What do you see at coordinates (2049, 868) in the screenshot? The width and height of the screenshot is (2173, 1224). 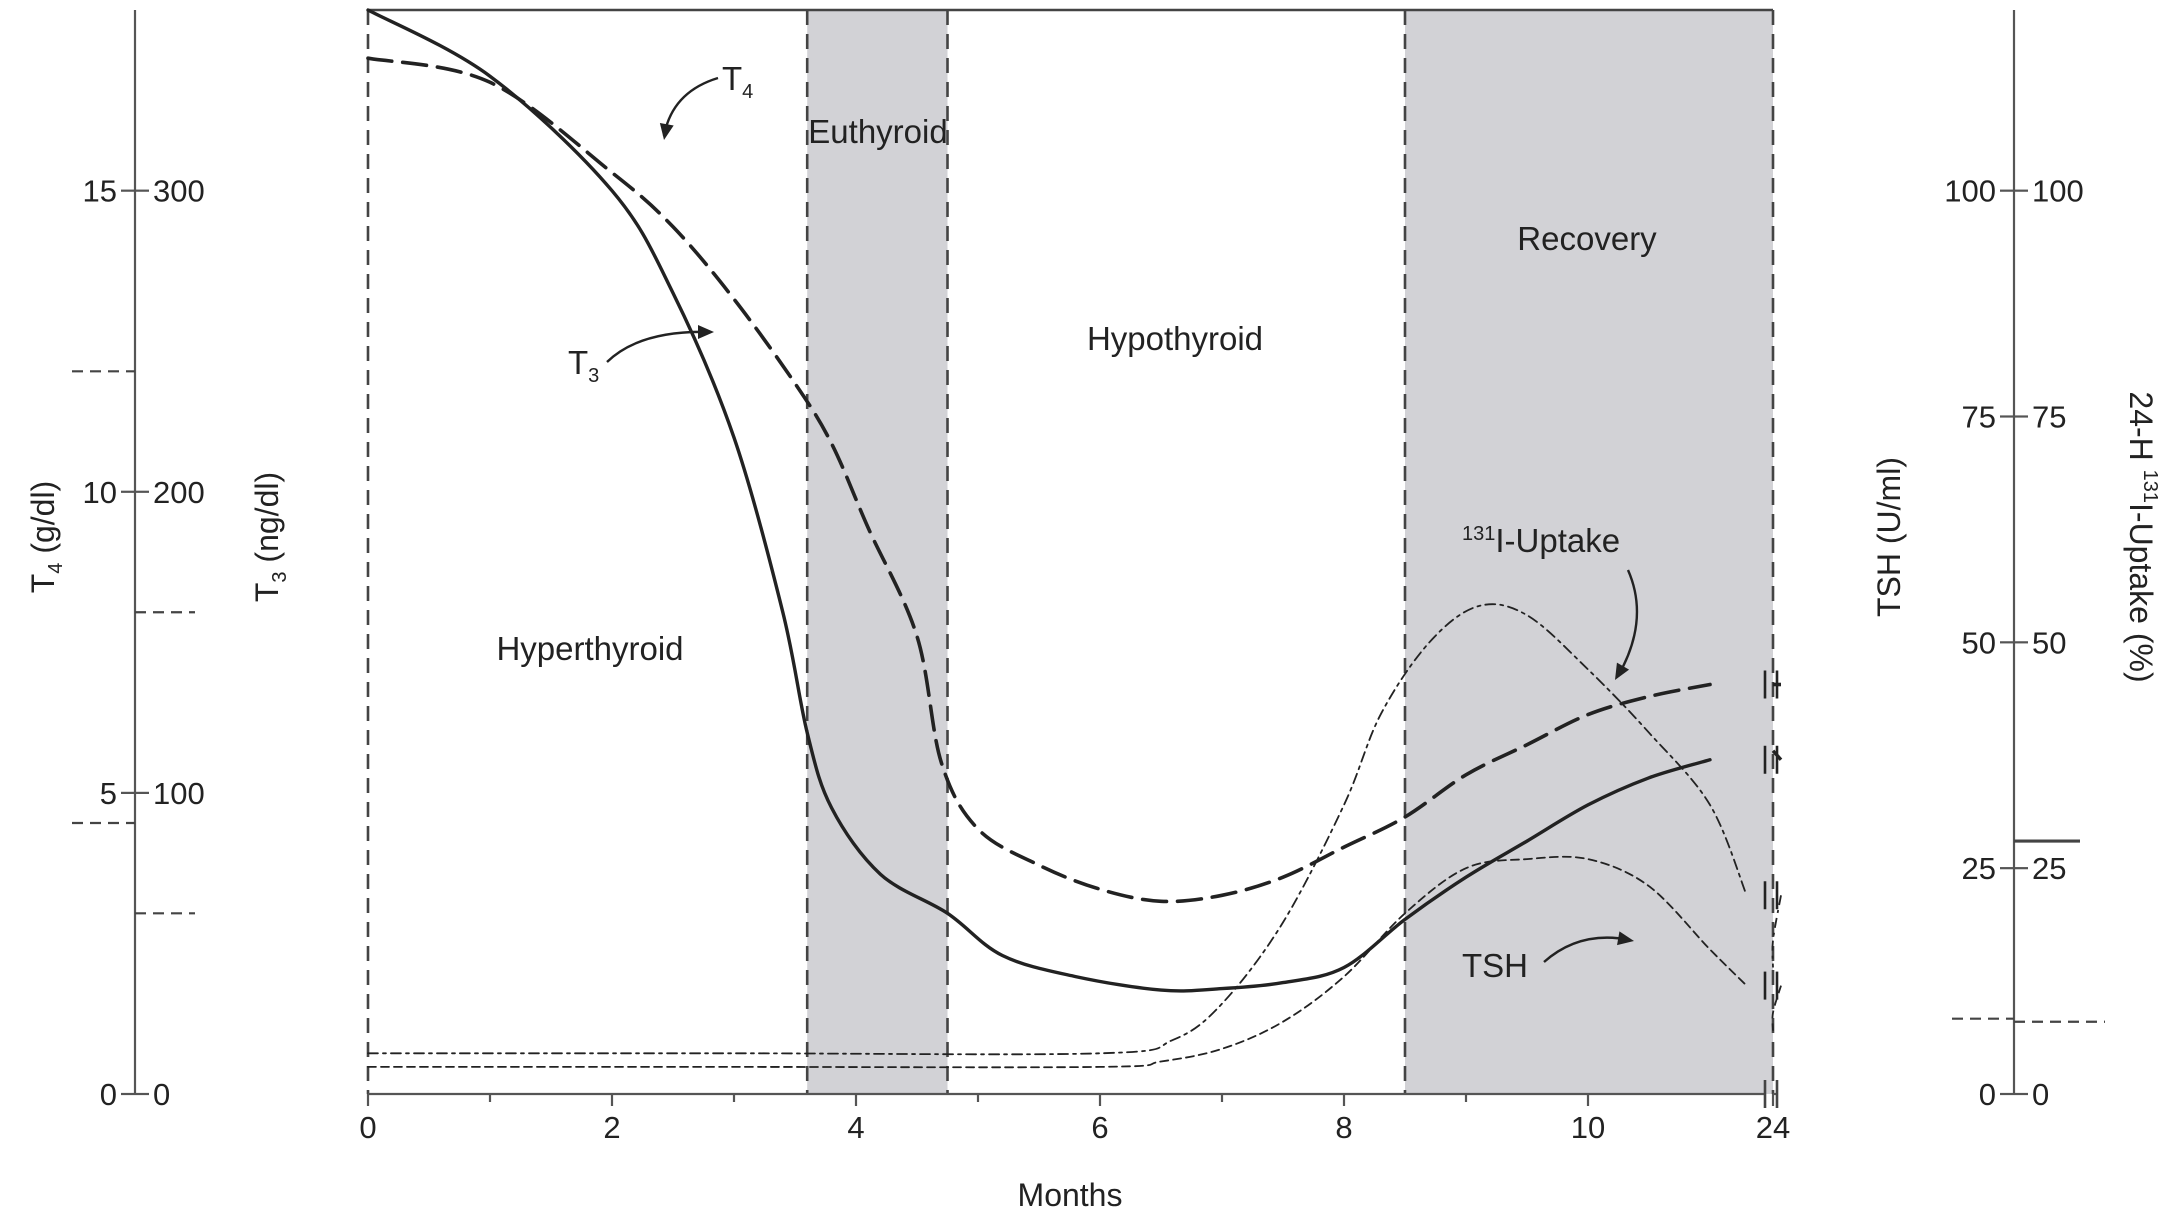 I see `uptake-tick-label: 25` at bounding box center [2049, 868].